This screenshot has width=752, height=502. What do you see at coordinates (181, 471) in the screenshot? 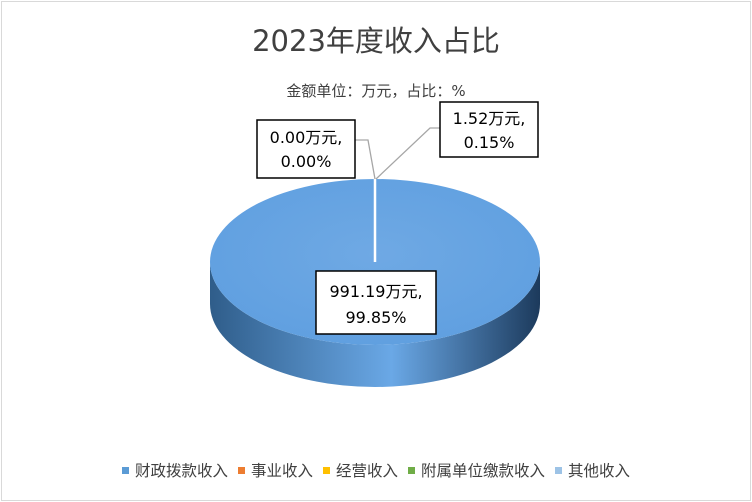
I see `legend-label-caizheng: 财政拨款收入` at bounding box center [181, 471].